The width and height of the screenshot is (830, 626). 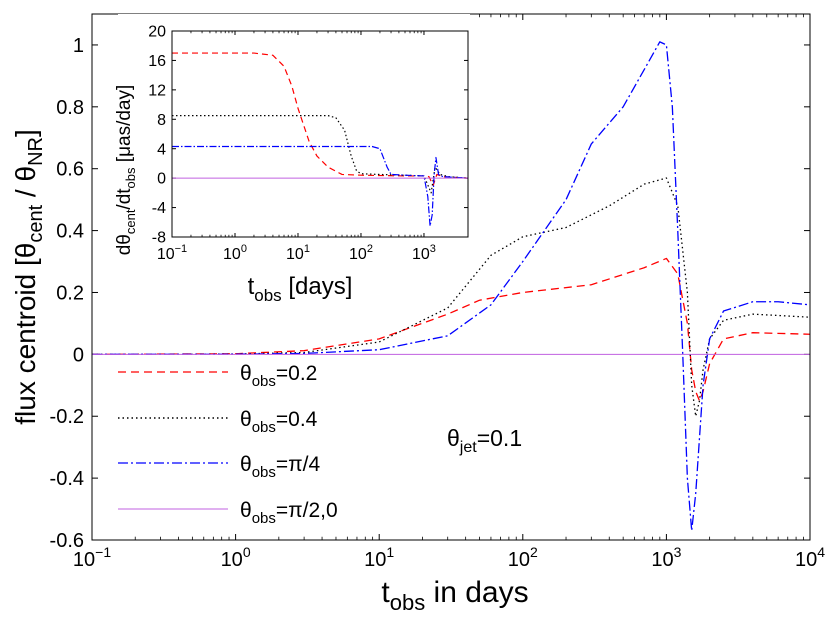 What do you see at coordinates (280, 467) in the screenshot?
I see `legend-label-s45: θobs=π/4` at bounding box center [280, 467].